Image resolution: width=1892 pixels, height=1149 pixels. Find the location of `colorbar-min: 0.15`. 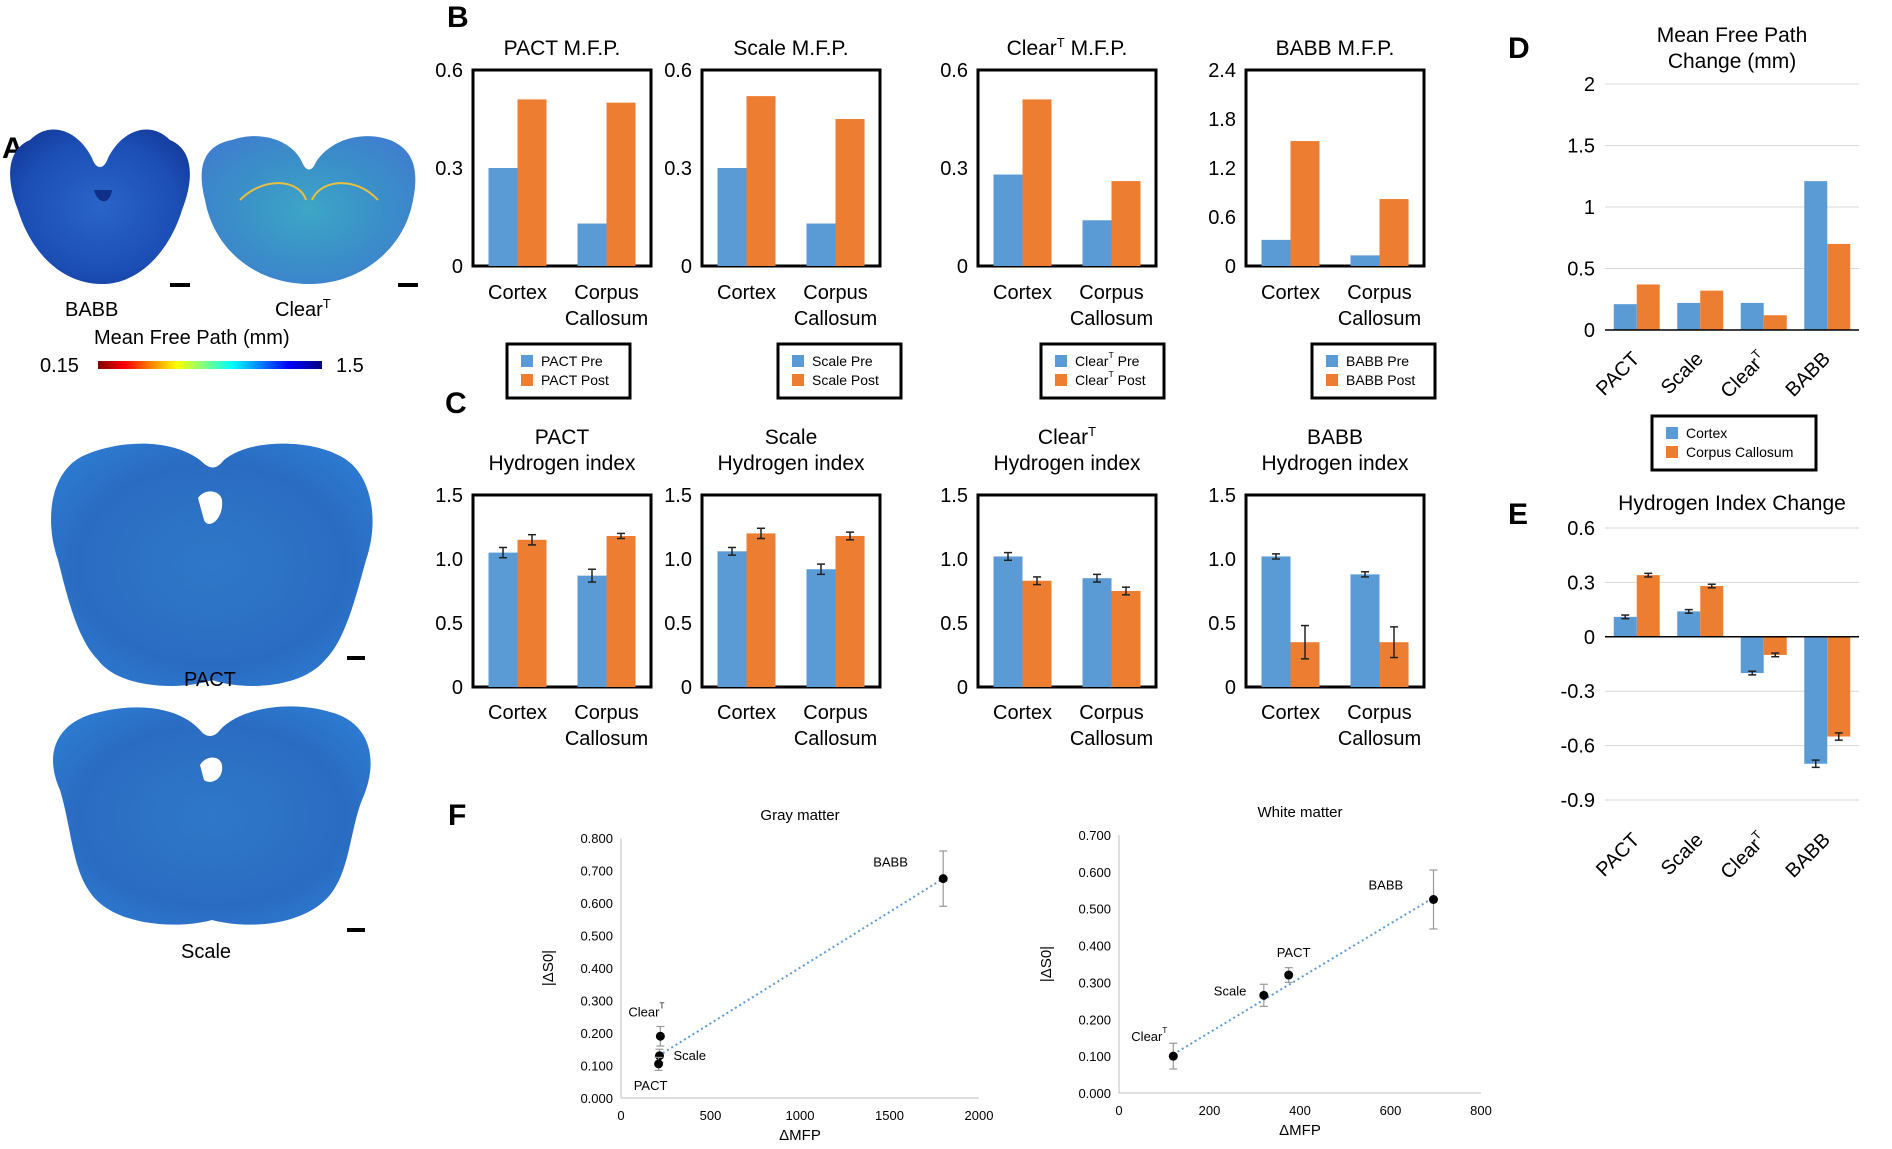

colorbar-min: 0.15 is located at coordinates (59, 366).